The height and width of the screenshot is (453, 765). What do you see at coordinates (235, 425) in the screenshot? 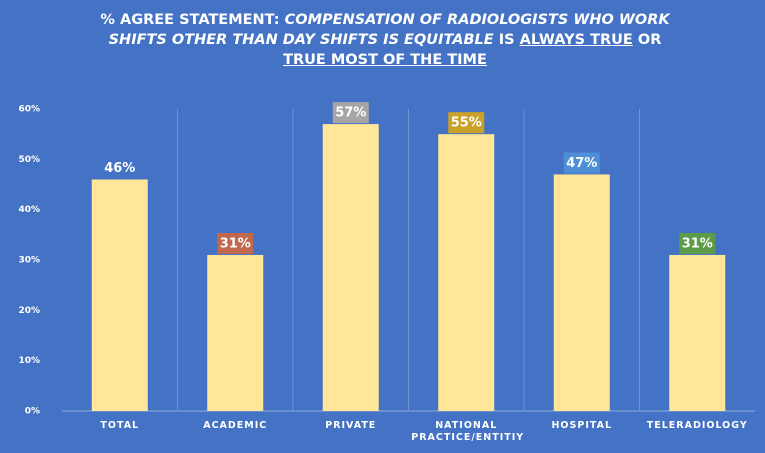
I see `x-tick-label: ACADEMIC` at bounding box center [235, 425].